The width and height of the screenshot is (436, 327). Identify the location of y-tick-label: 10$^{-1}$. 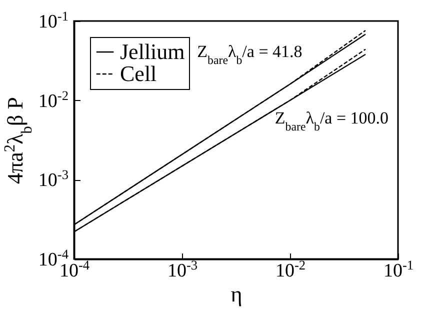
(53, 20).